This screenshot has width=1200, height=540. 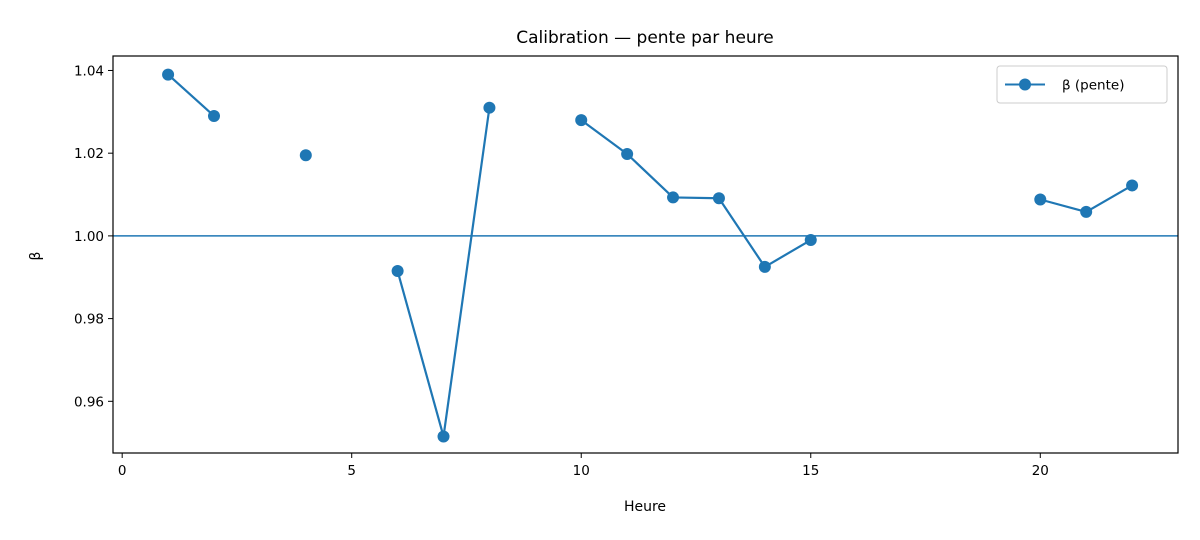 I want to click on y-tick-label: 1.04, so click(x=89, y=71).